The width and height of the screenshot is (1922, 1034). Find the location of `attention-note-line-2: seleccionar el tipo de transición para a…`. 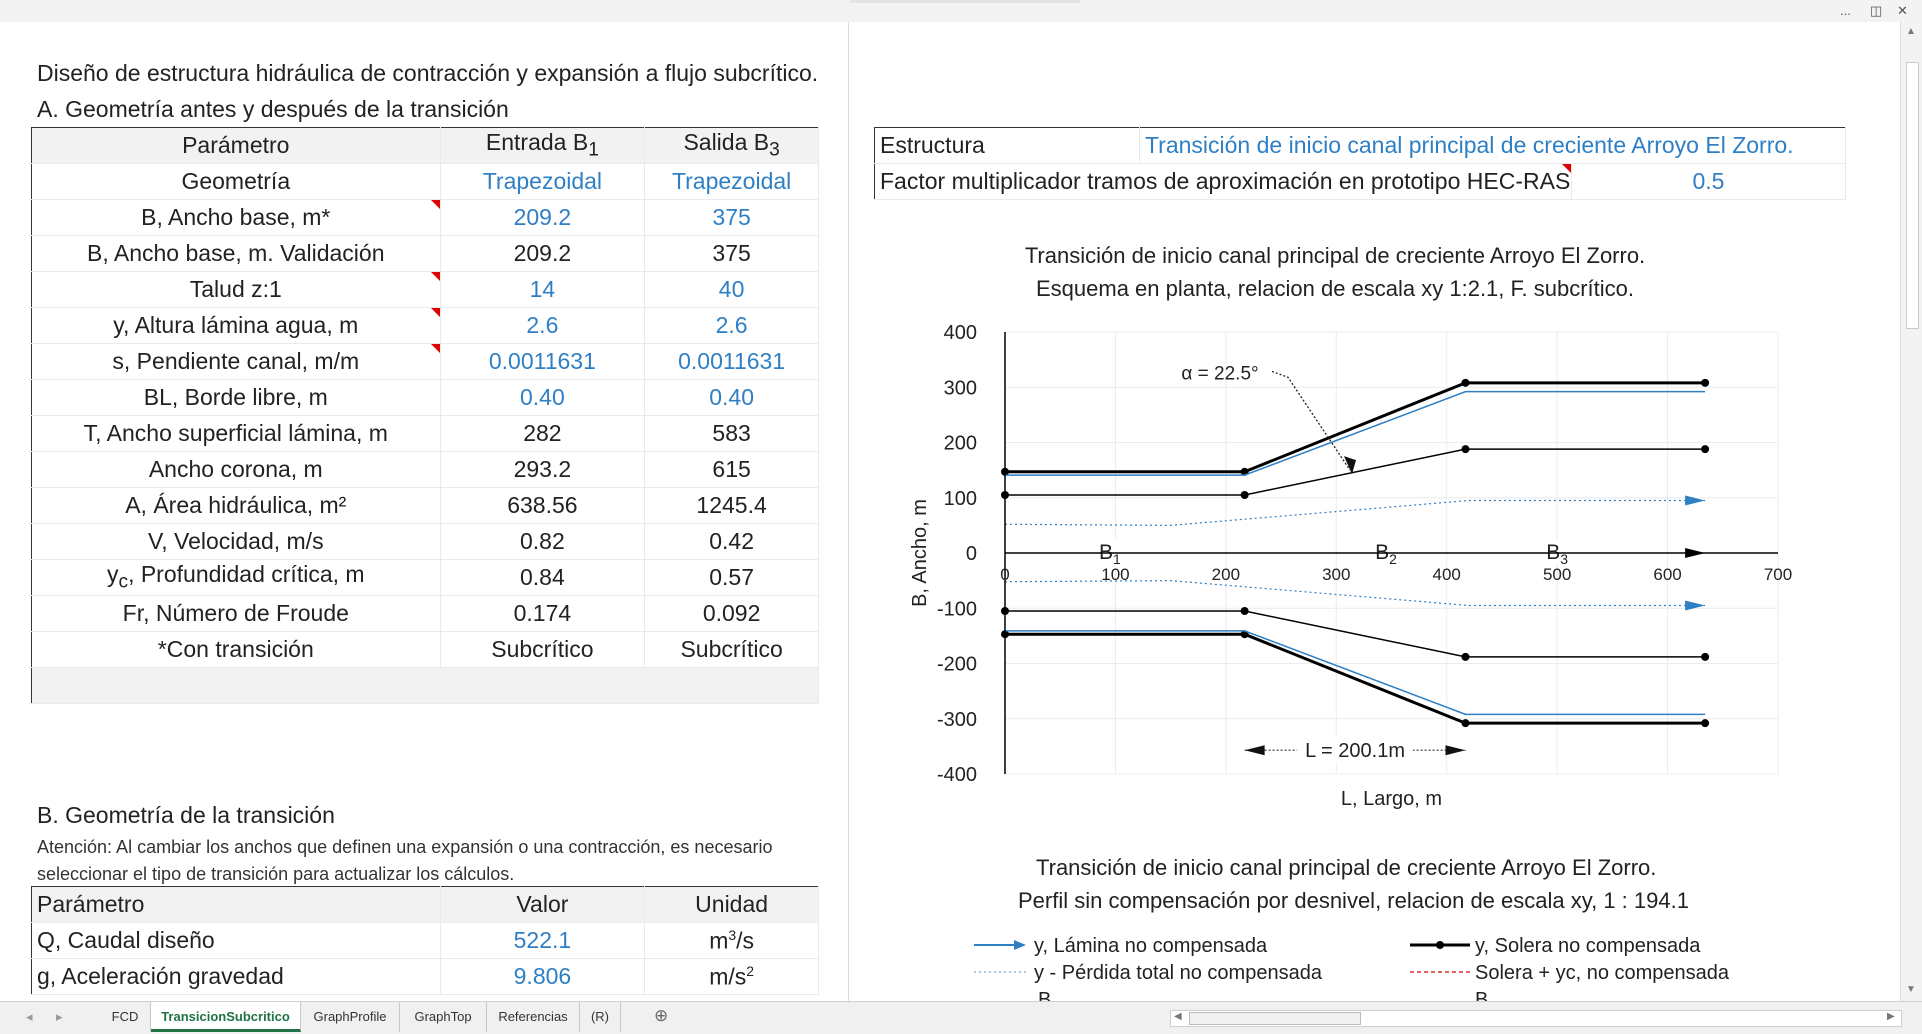

attention-note-line-2: seleccionar el tipo de transición para a… is located at coordinates (276, 874).